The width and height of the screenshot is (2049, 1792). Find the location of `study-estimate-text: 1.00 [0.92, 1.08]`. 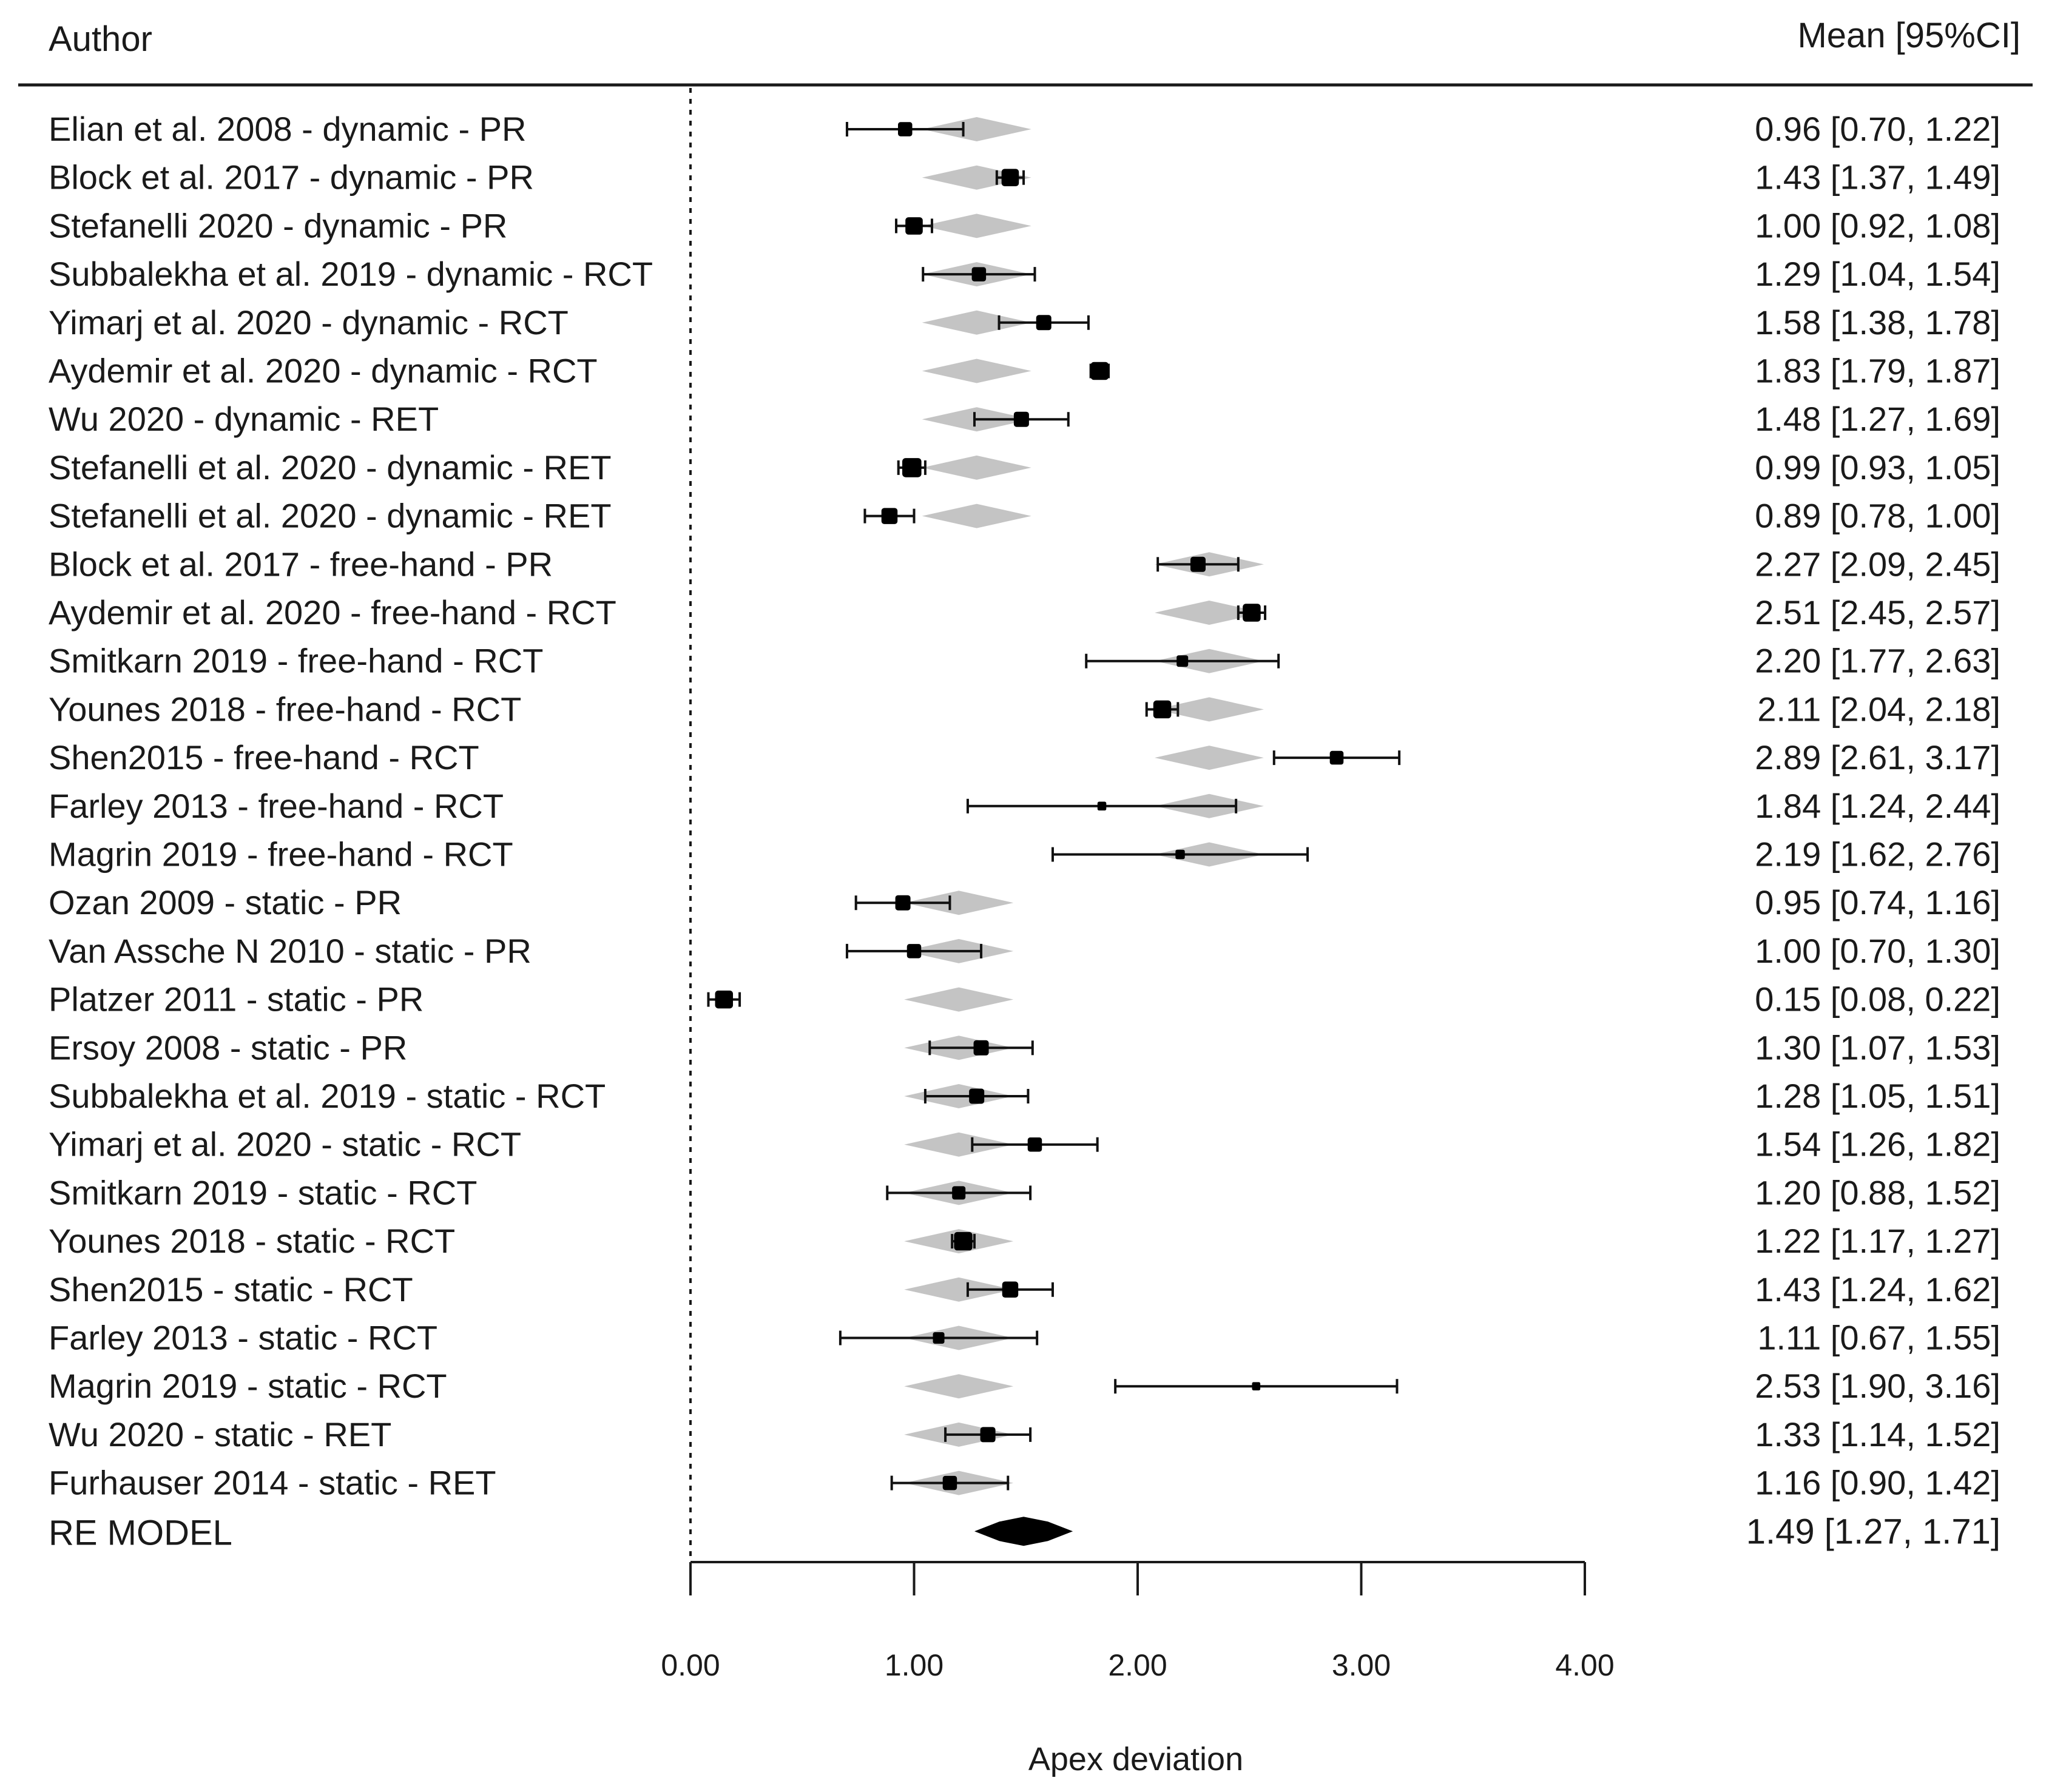

study-estimate-text: 1.00 [0.92, 1.08] is located at coordinates (1877, 225).